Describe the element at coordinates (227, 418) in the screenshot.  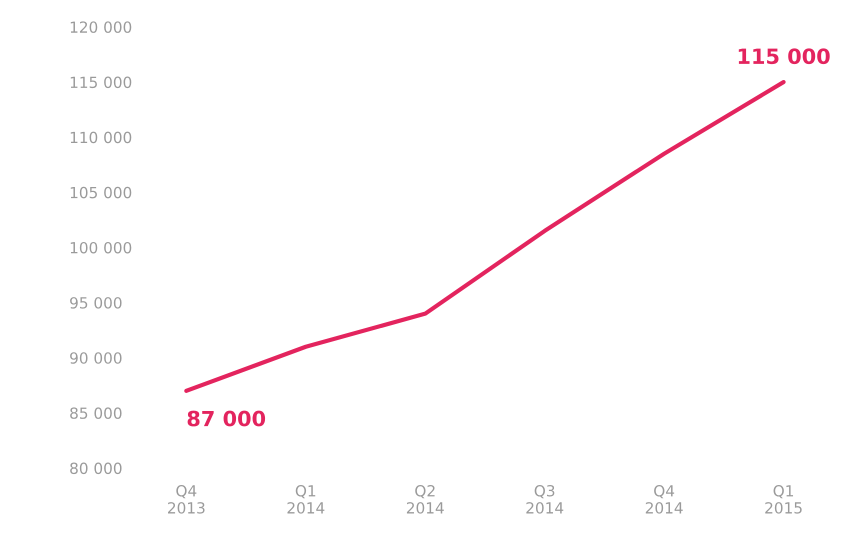
I see `data-label: 87 000` at that location.